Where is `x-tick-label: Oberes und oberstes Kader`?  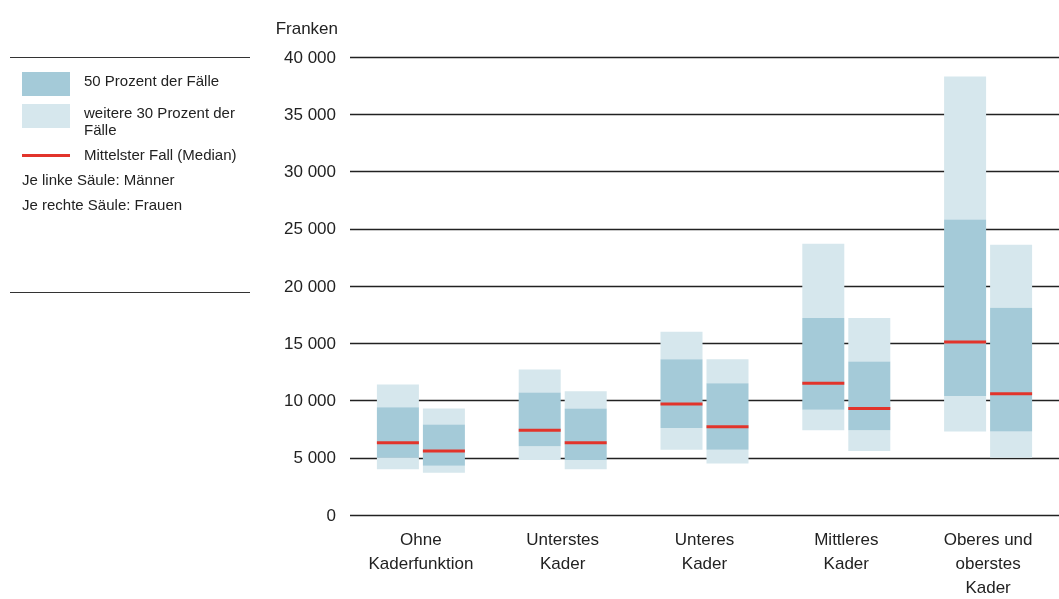
x-tick-label: Oberes und oberstes Kader is located at coordinates (988, 563).